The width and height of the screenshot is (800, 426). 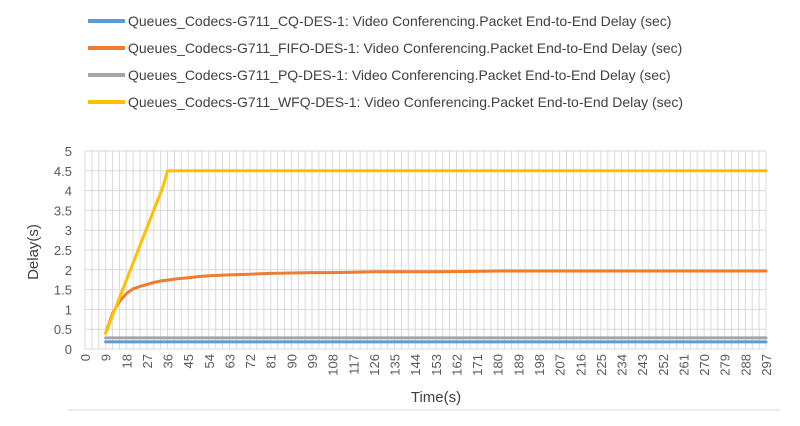 I want to click on x-tick-label: 243, so click(x=642, y=365).